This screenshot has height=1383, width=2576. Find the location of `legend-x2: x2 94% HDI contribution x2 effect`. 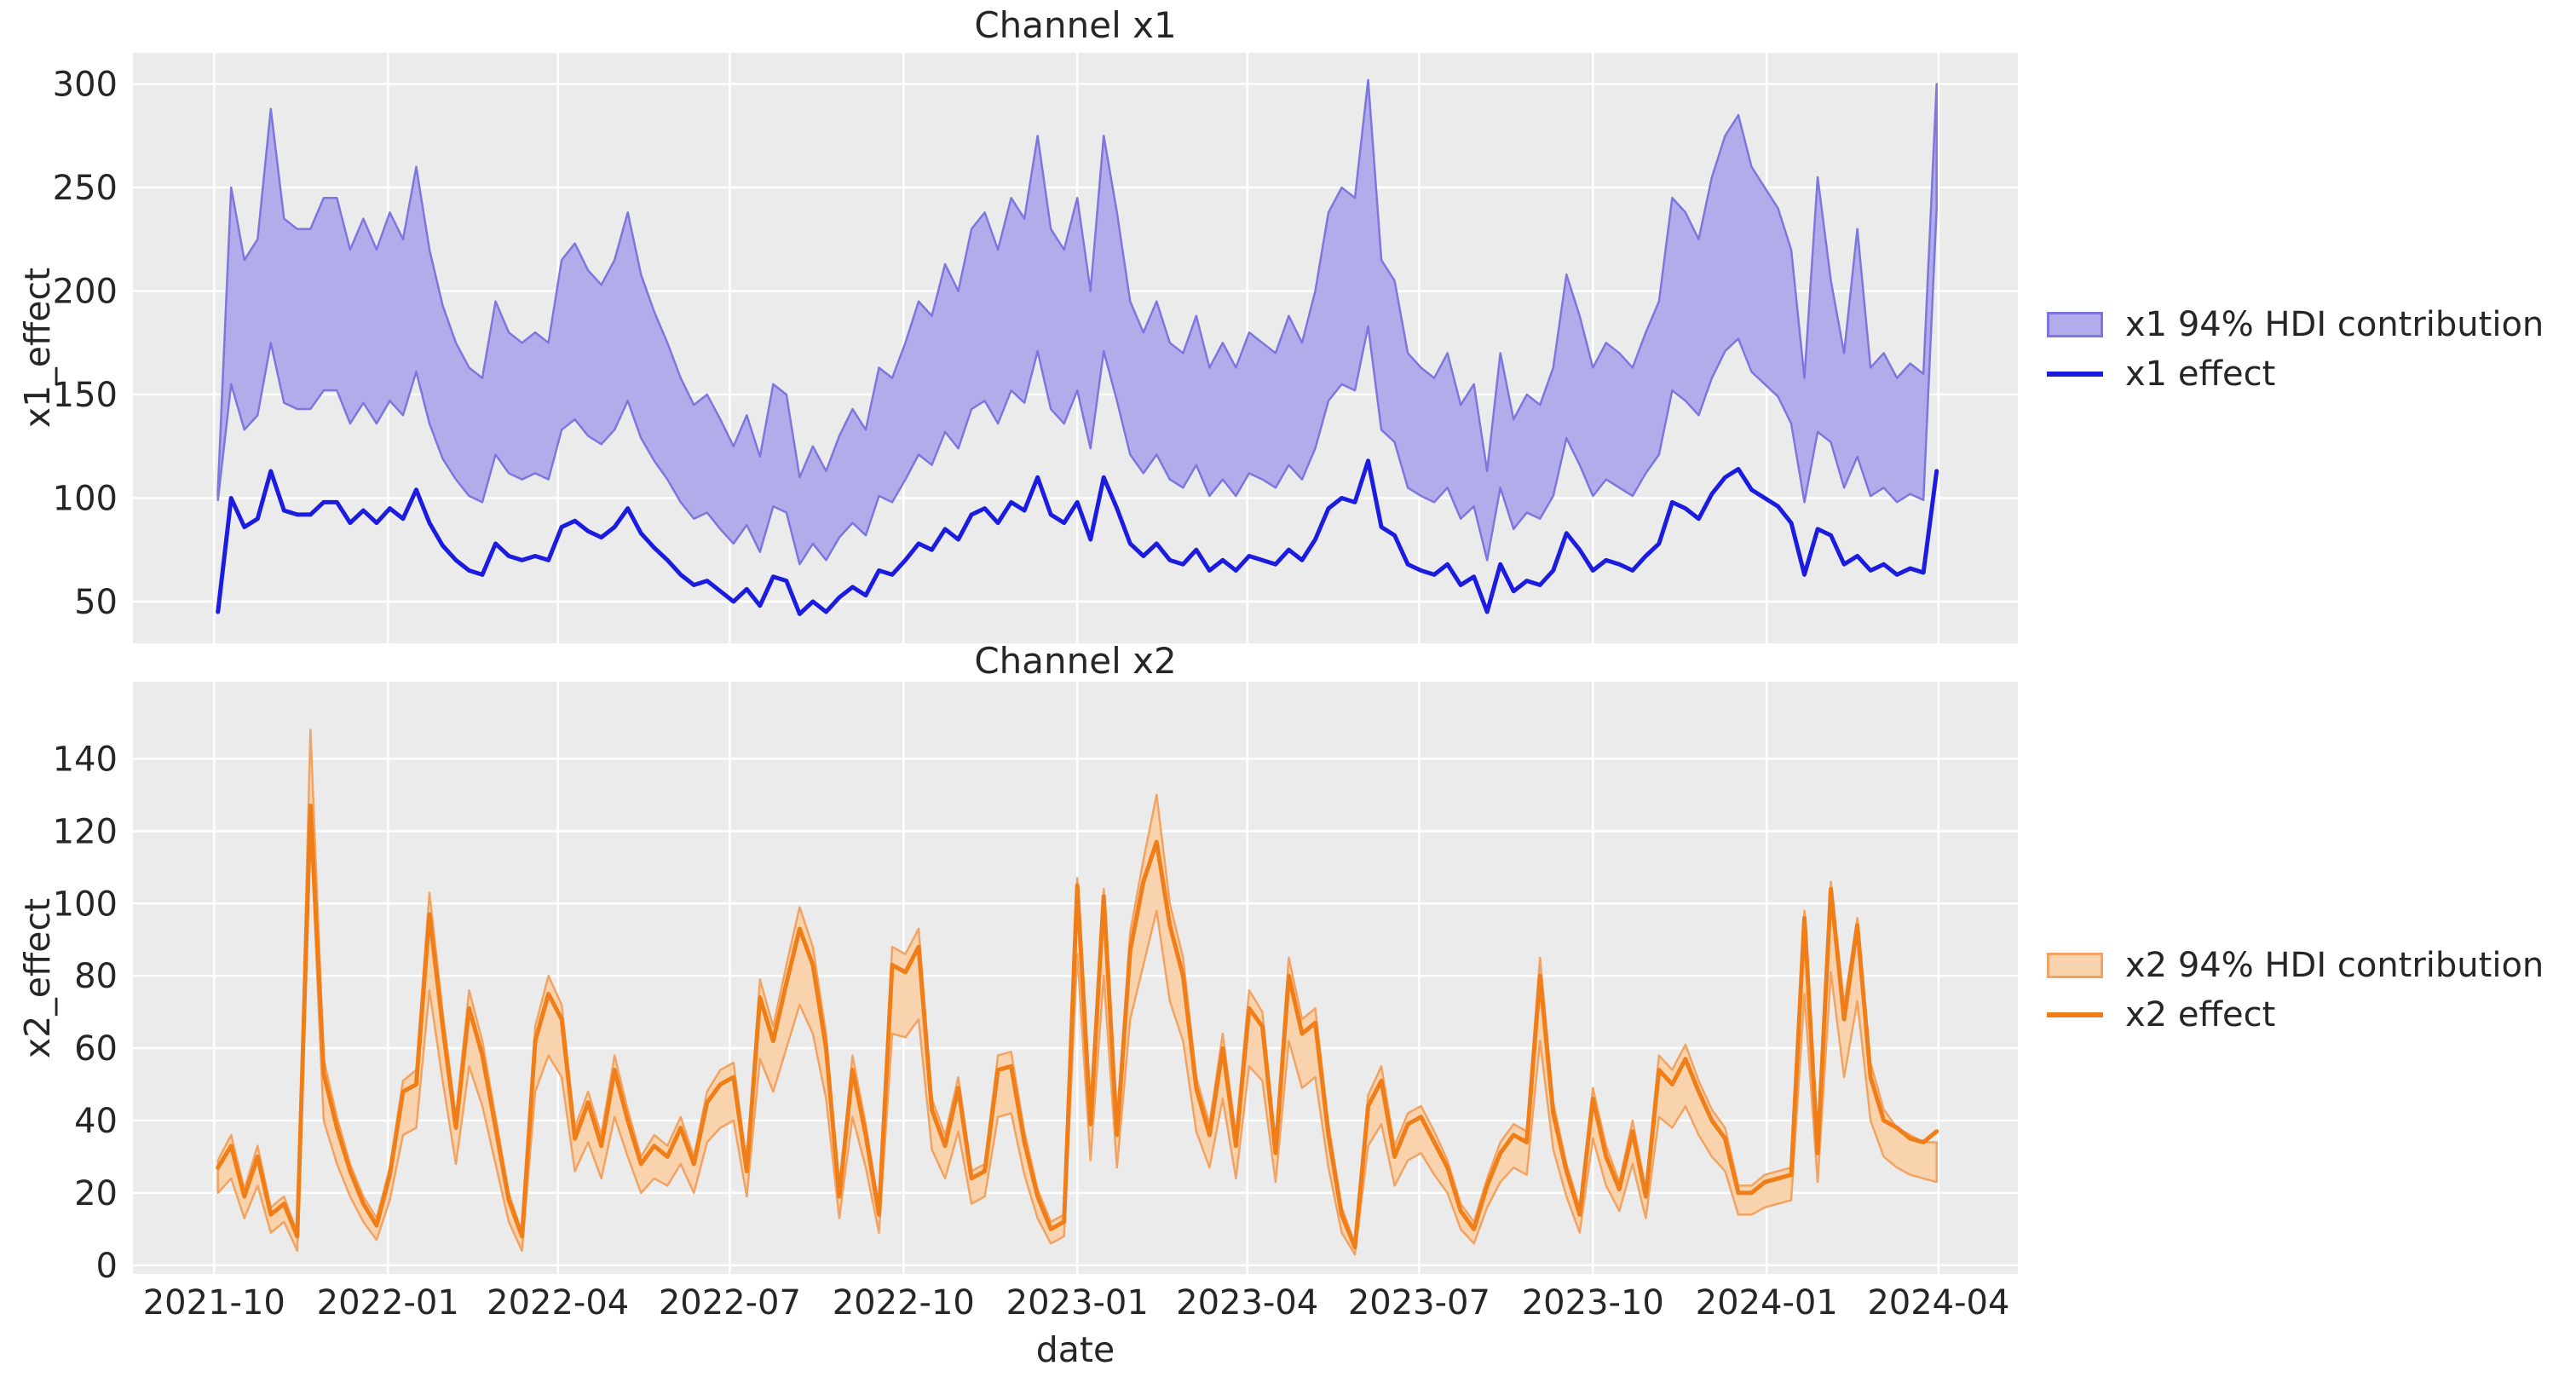

legend-x2: x2 94% HDI contribution x2 effect is located at coordinates (2295, 990).